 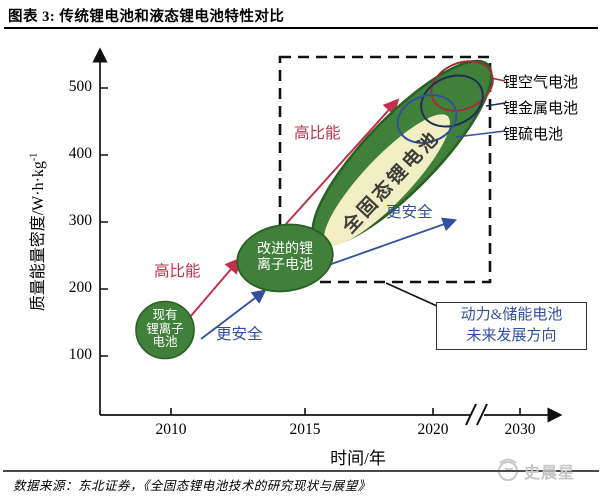 I want to click on y-tick-300: 300, so click(x=80, y=220).